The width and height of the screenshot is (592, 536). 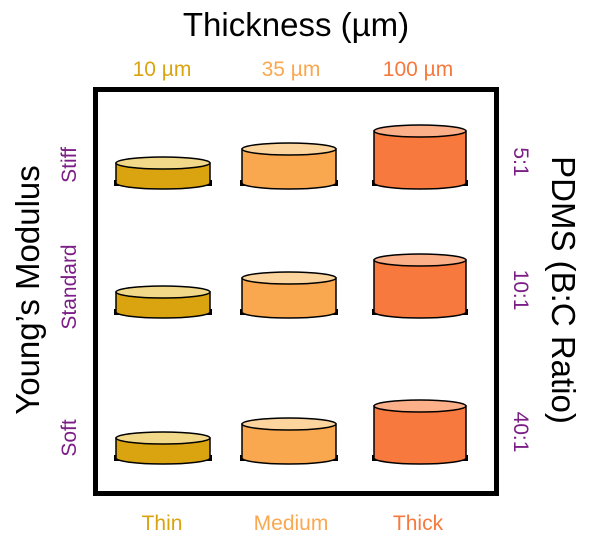 I want to click on disc-stiff-medium, so click(x=289, y=166).